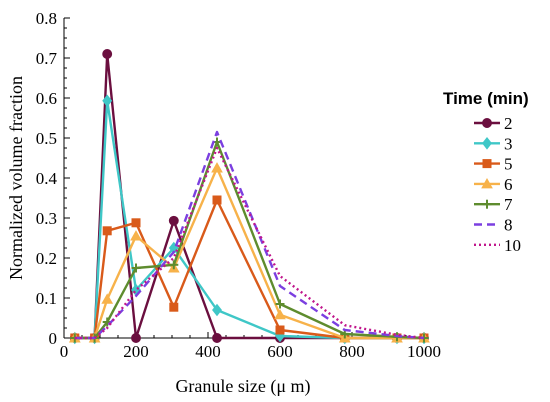 Image resolution: width=550 pixels, height=402 pixels. Describe the element at coordinates (208, 351) in the screenshot. I see `x-tick-label: 400` at that location.